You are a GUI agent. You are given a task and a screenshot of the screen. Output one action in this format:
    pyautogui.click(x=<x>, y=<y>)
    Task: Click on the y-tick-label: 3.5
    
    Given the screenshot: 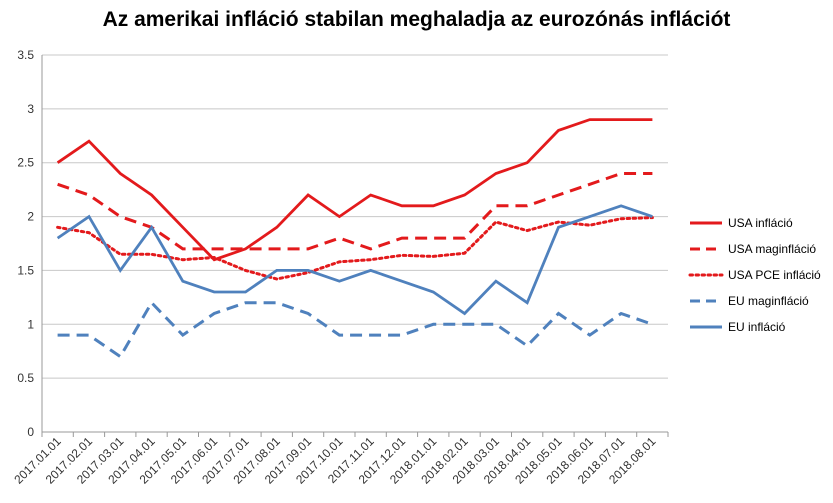 What is the action you would take?
    pyautogui.click(x=25, y=55)
    